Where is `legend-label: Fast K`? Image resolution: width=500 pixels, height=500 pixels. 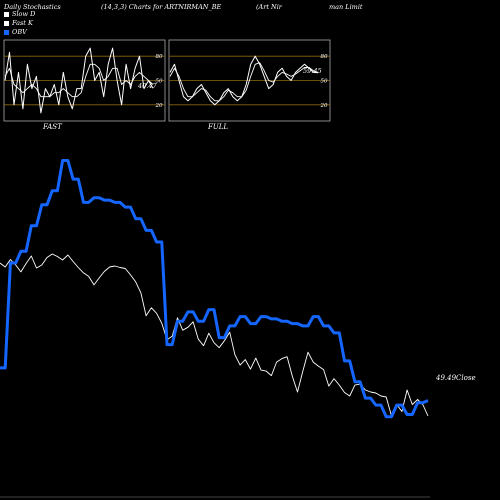 legend-label: Fast K is located at coordinates (22, 23).